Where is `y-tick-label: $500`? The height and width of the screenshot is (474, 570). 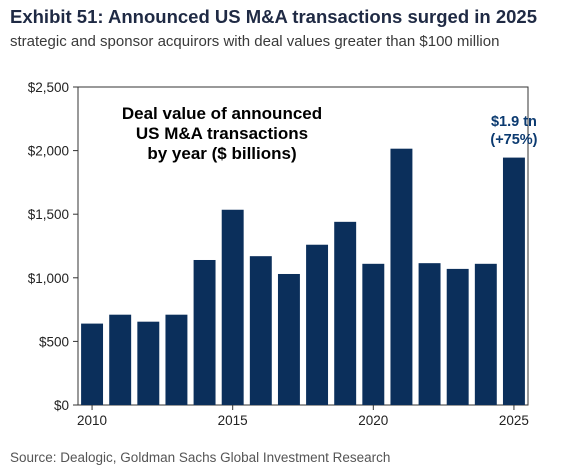 y-tick-label: $500 is located at coordinates (54, 341).